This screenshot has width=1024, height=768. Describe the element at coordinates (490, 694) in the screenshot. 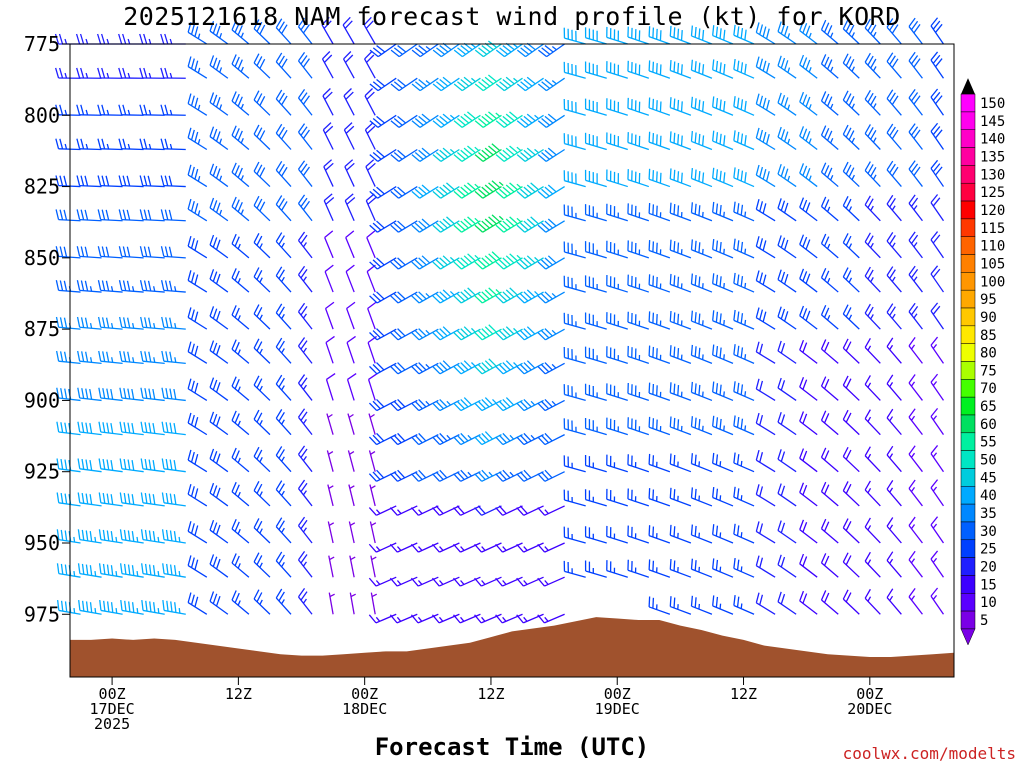

I see `x-tick-label: 12Z` at that location.